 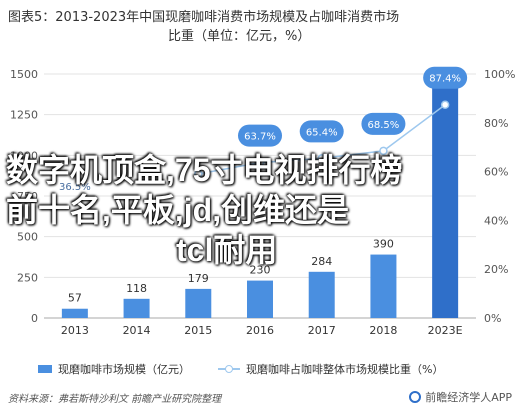 I want to click on bar-value-label: 179, so click(x=198, y=278).